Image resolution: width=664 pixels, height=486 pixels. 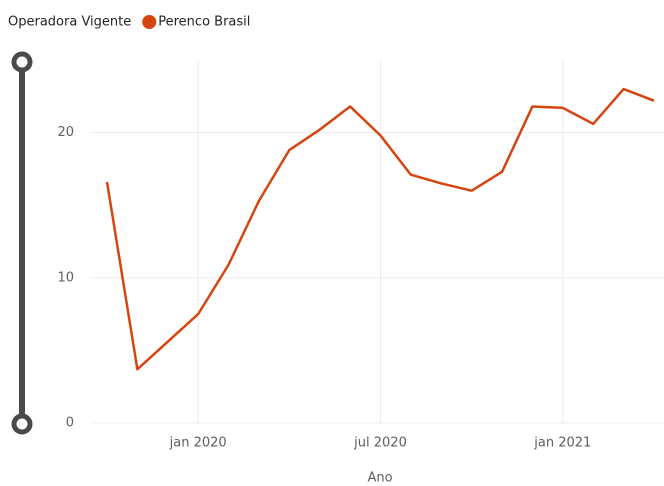 I want to click on legend-title: Operadora Vigente, so click(x=69, y=22).